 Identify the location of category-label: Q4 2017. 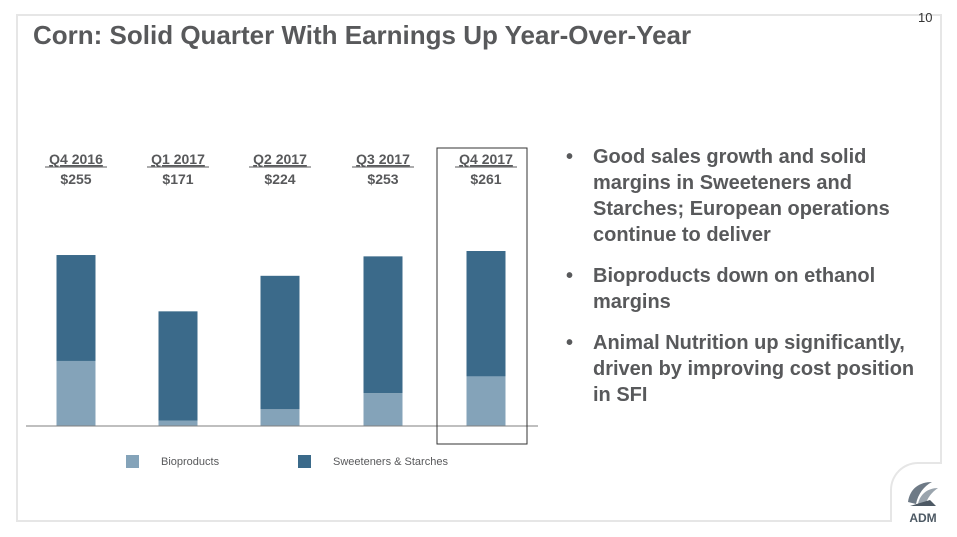
(486, 159).